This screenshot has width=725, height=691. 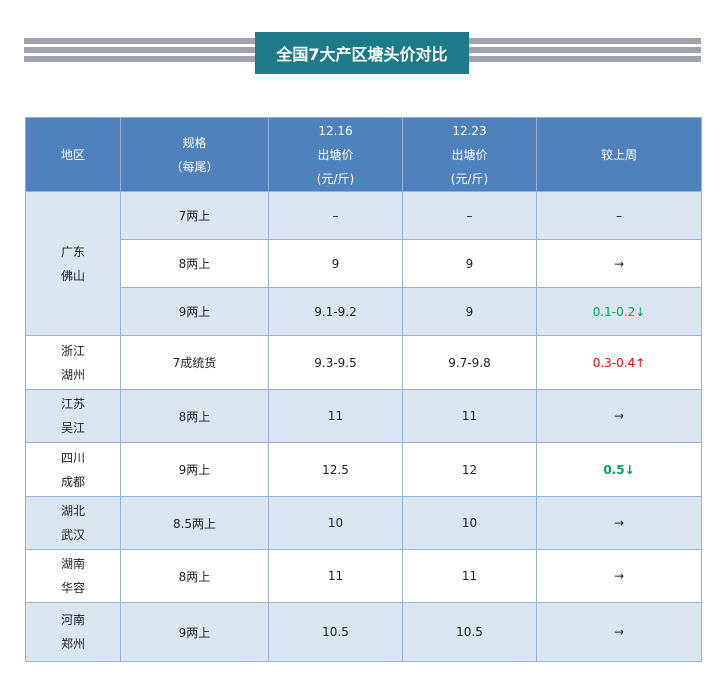 What do you see at coordinates (335, 469) in the screenshot?
I see `price-cell: 12.5` at bounding box center [335, 469].